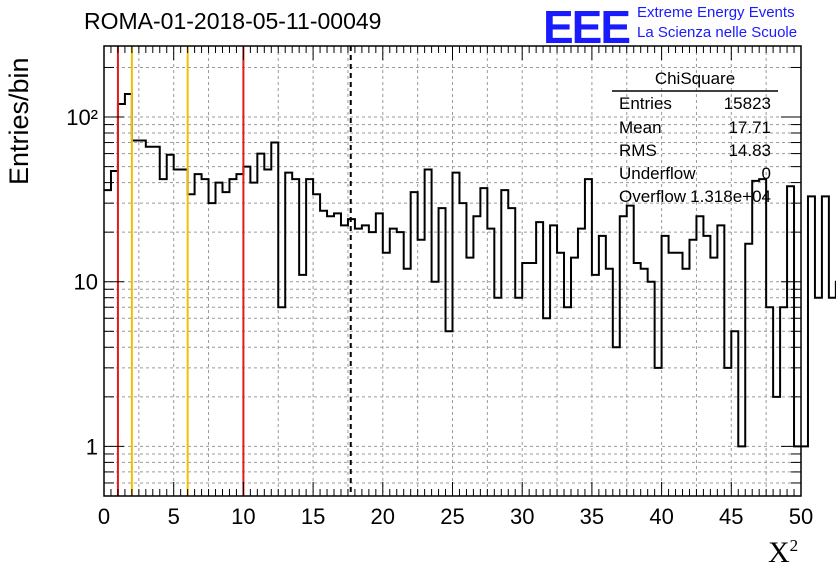 This screenshot has width=836, height=572. I want to click on stats-row-entries: Entries 15823, so click(695, 105).